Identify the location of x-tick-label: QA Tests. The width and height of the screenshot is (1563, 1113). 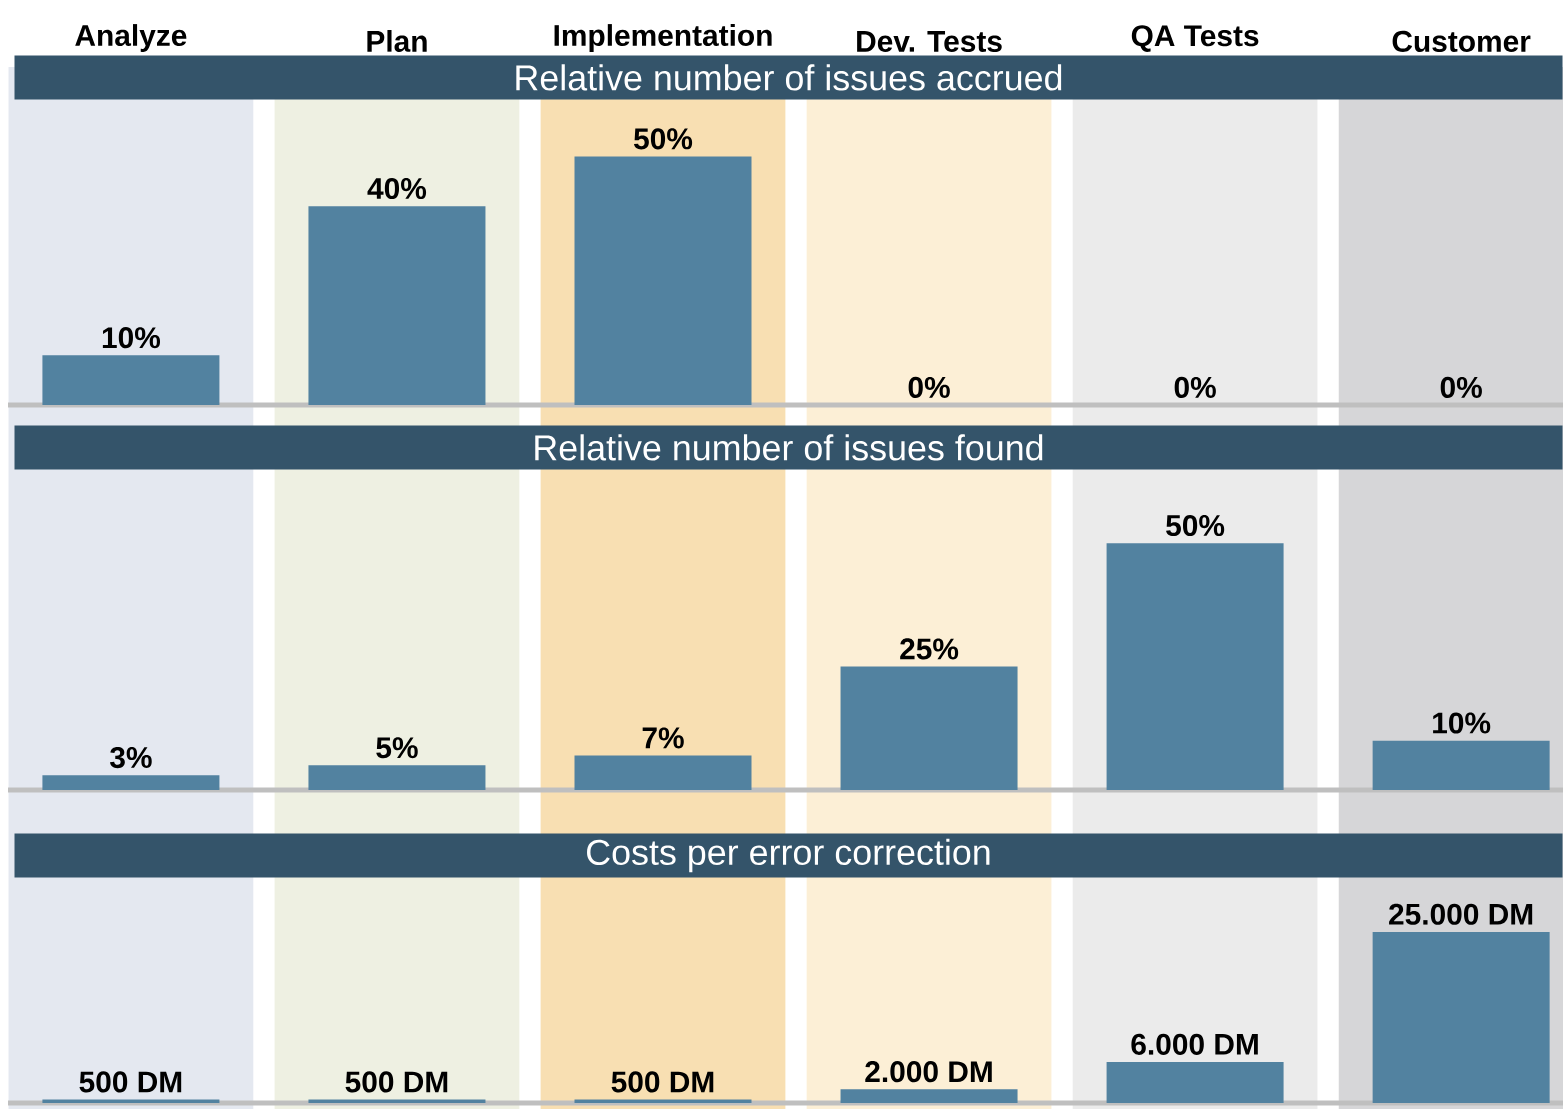
(1195, 38).